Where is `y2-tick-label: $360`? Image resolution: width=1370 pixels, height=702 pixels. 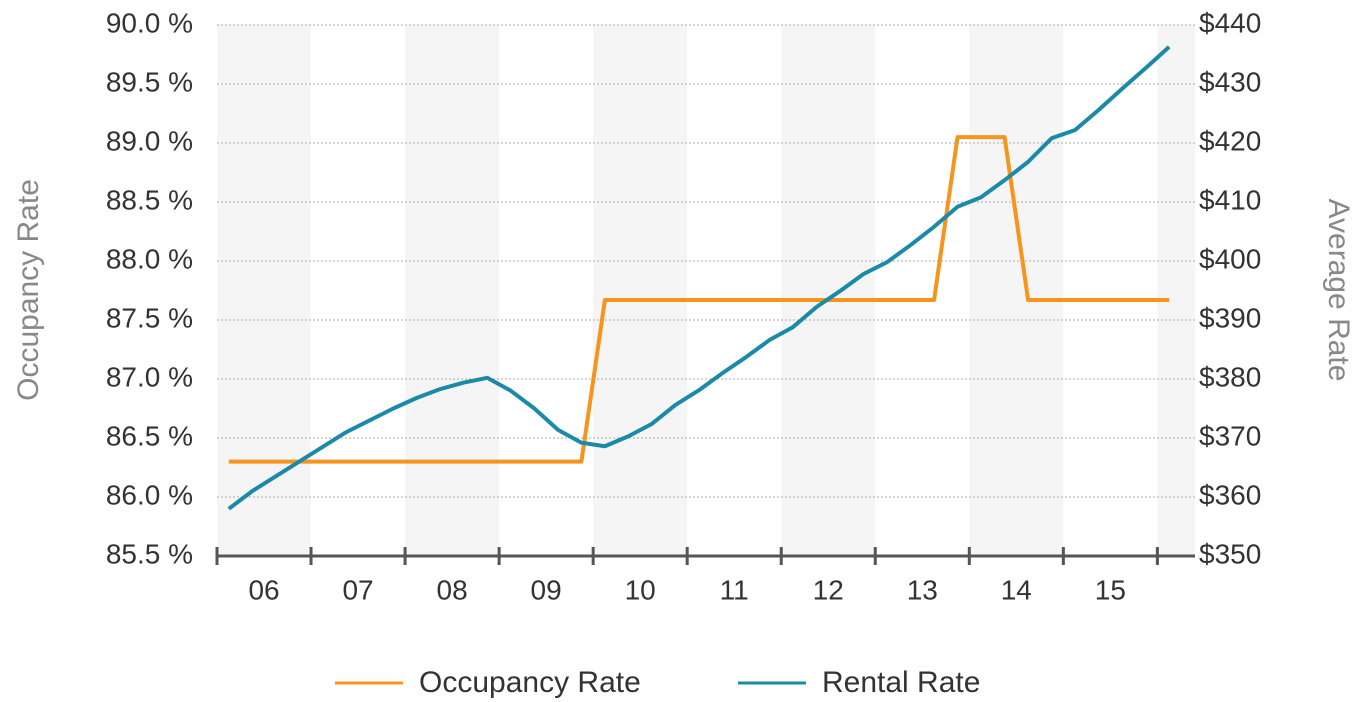
y2-tick-label: $360 is located at coordinates (1230, 494).